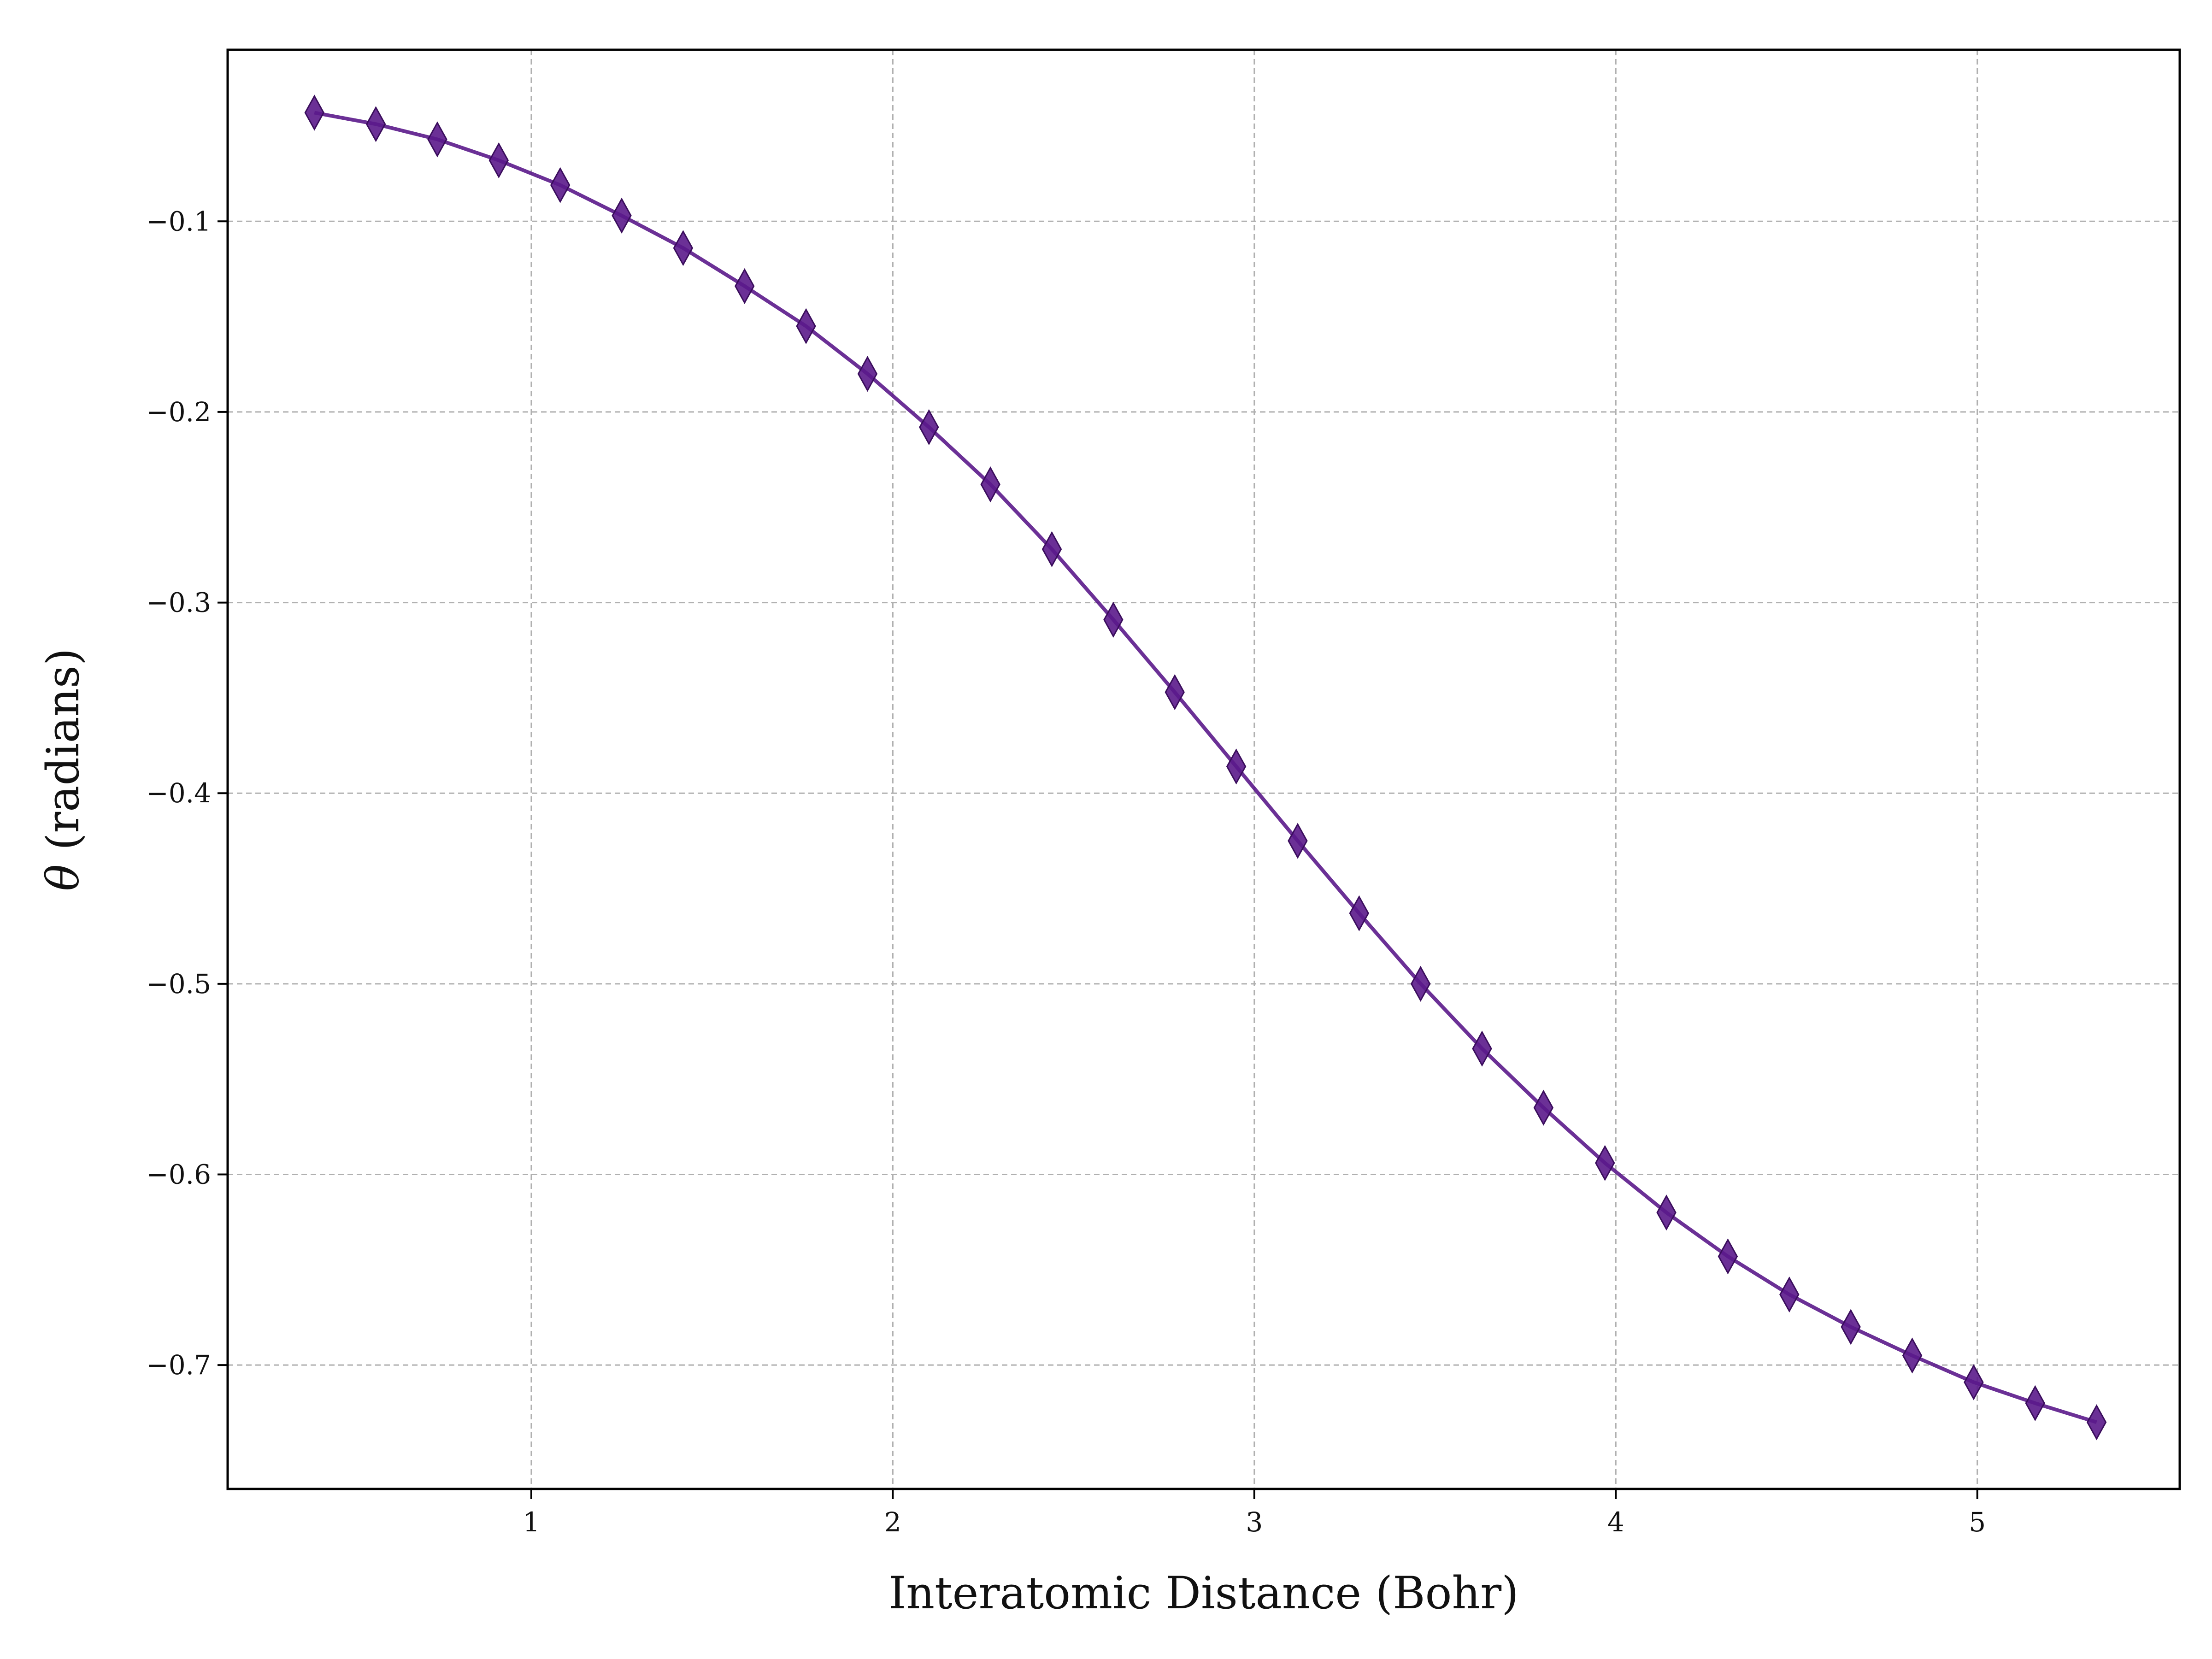 This screenshot has height=1659, width=2212. What do you see at coordinates (531, 1522) in the screenshot?
I see `x-tick-label: 1` at bounding box center [531, 1522].